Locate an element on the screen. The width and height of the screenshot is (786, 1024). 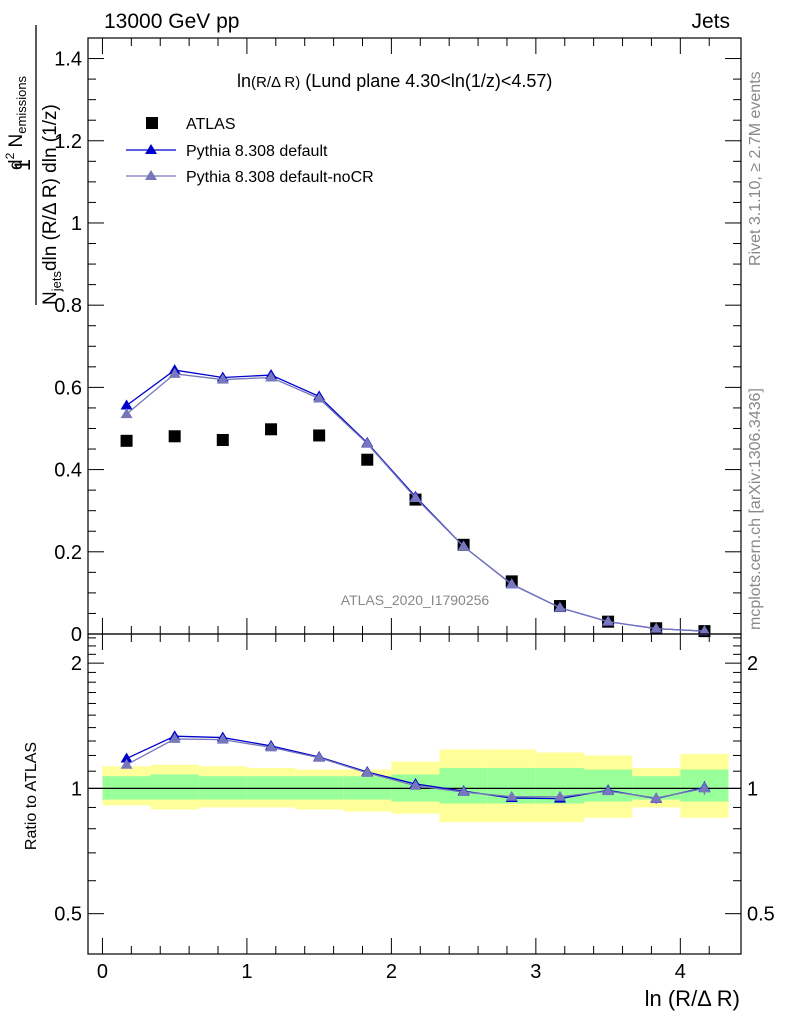
legend-marker-default is located at coordinates (151, 149).